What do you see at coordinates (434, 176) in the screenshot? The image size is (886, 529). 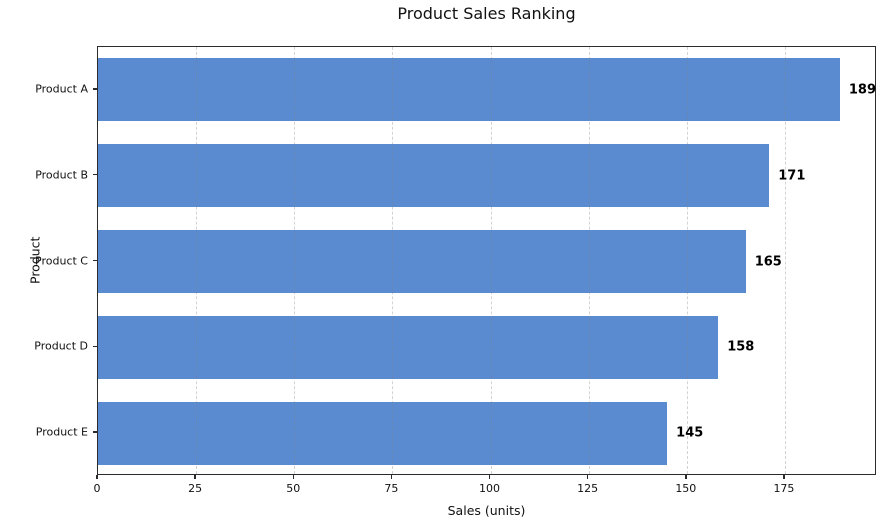 I see `bar-product-b` at bounding box center [434, 176].